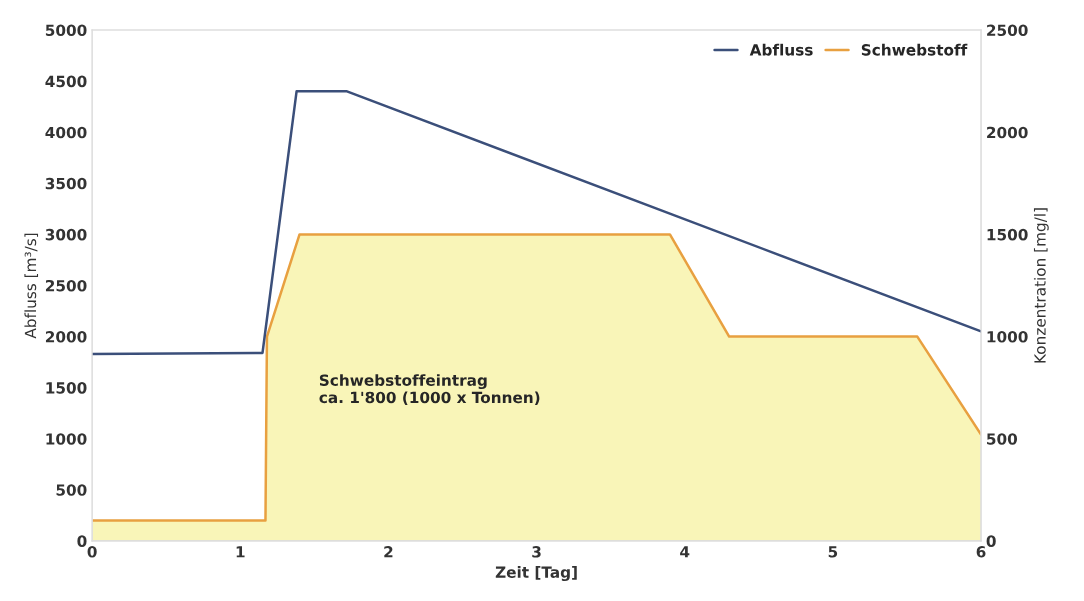  What do you see at coordinates (429, 389) in the screenshot?
I see `annotation: Schwebstoffeintrag ca. 1'800 (1000 x Tonnen)` at bounding box center [429, 389].